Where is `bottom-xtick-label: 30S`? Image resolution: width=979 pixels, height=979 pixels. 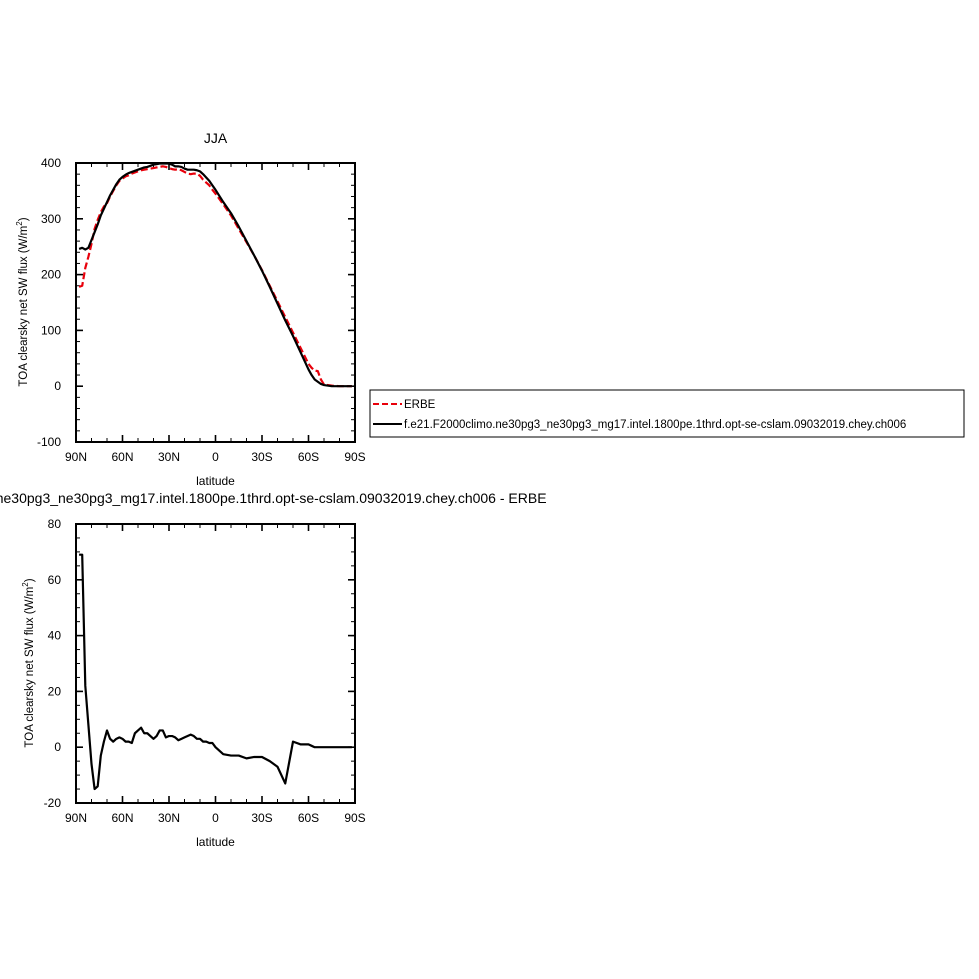
bottom-xtick-label: 30S is located at coordinates (261, 818).